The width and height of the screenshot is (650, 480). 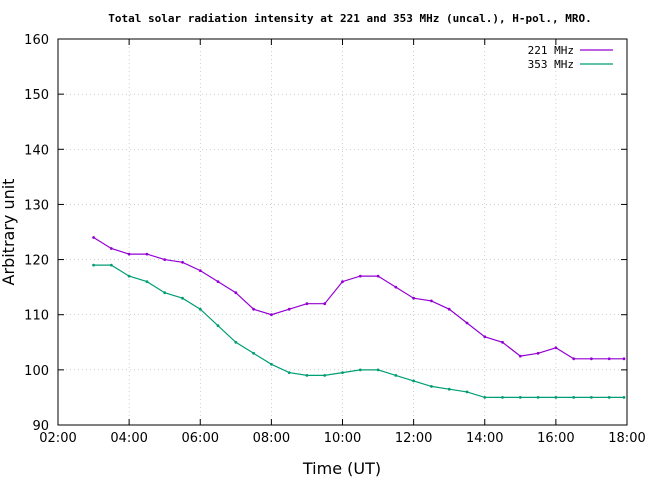 What do you see at coordinates (36, 316) in the screenshot?
I see `y-tick-label: 110` at bounding box center [36, 316].